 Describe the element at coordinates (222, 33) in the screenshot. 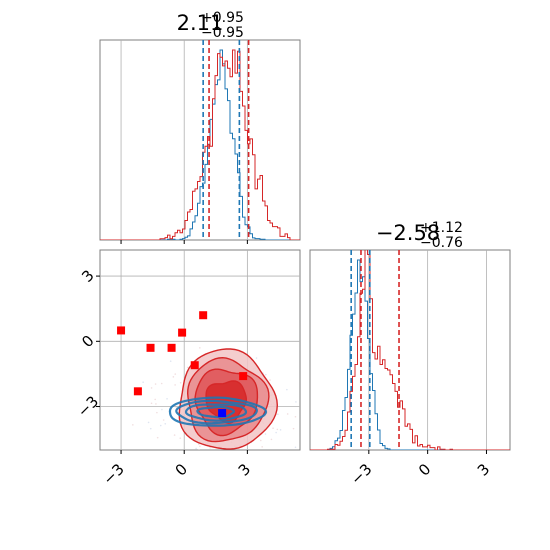

I see `title-minus: −0.95` at that location.